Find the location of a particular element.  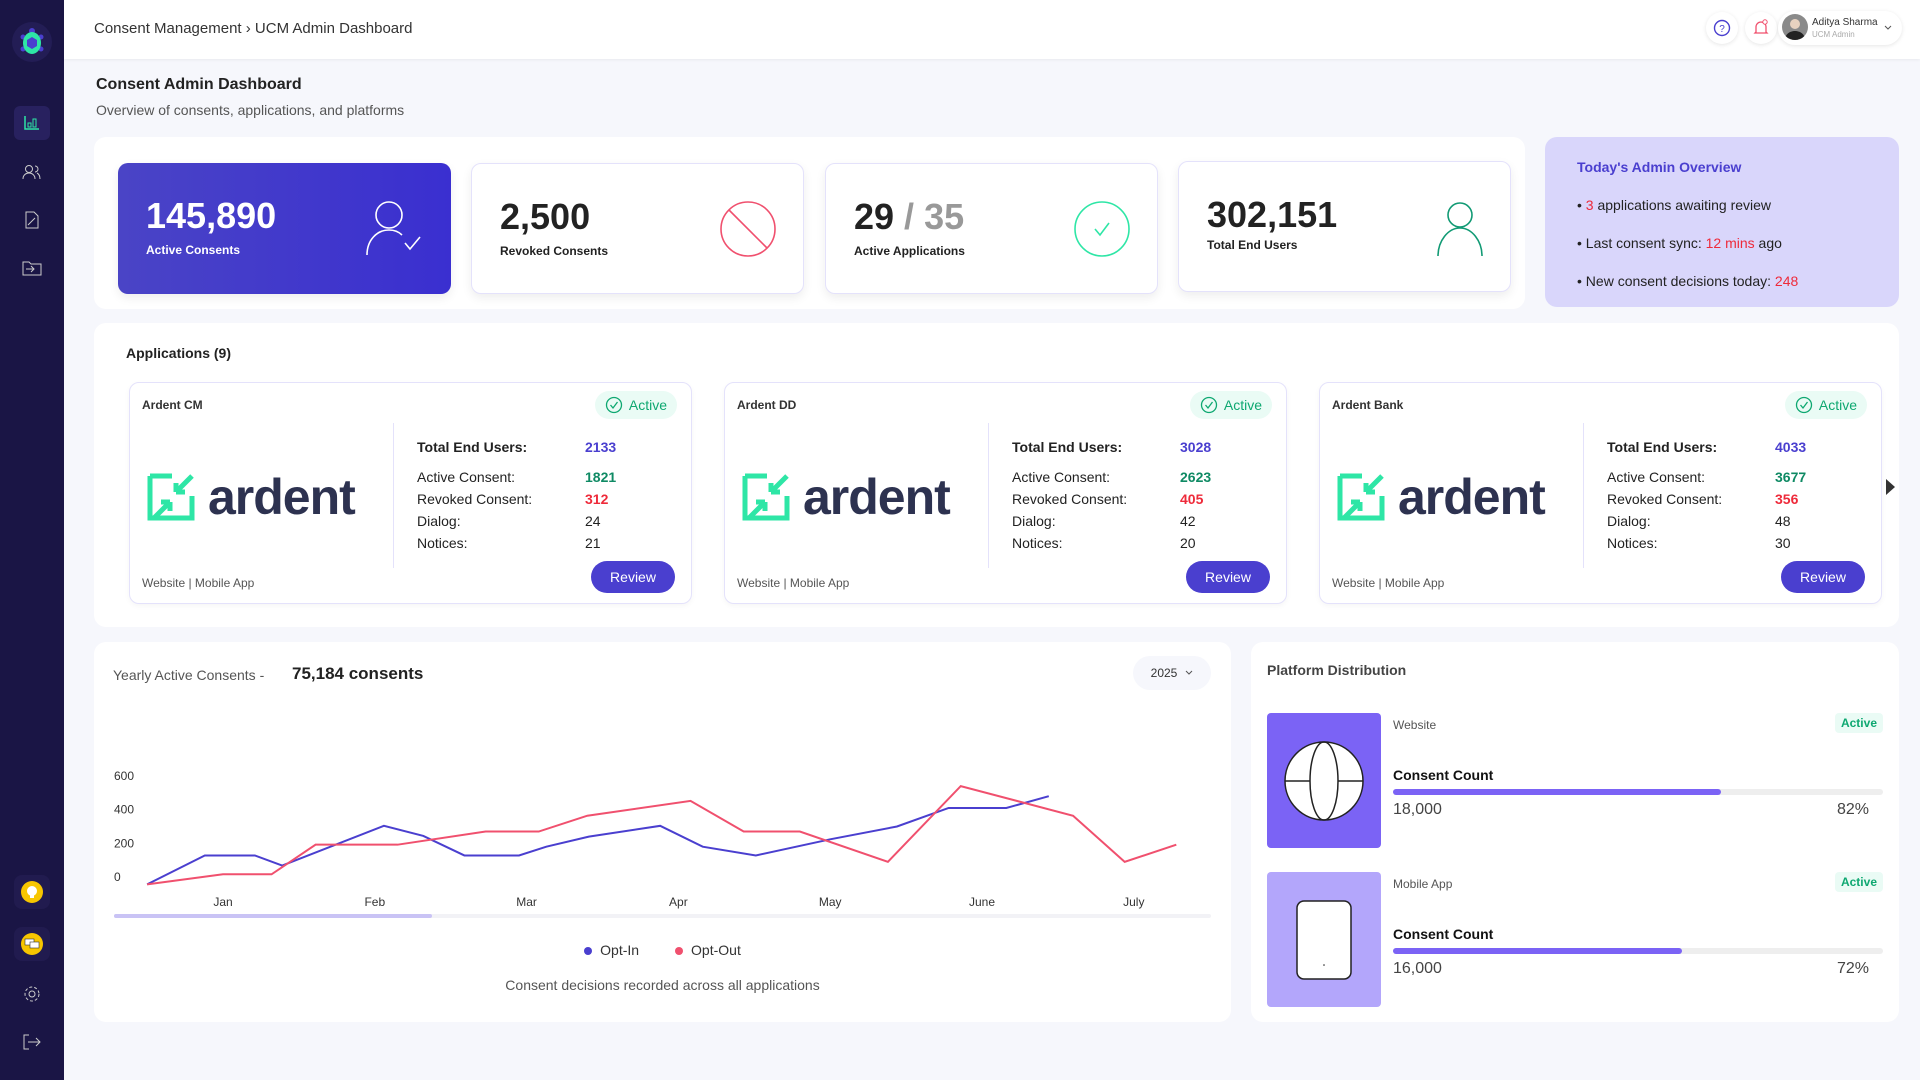

x-tick-label: Apr is located at coordinates (678, 902).